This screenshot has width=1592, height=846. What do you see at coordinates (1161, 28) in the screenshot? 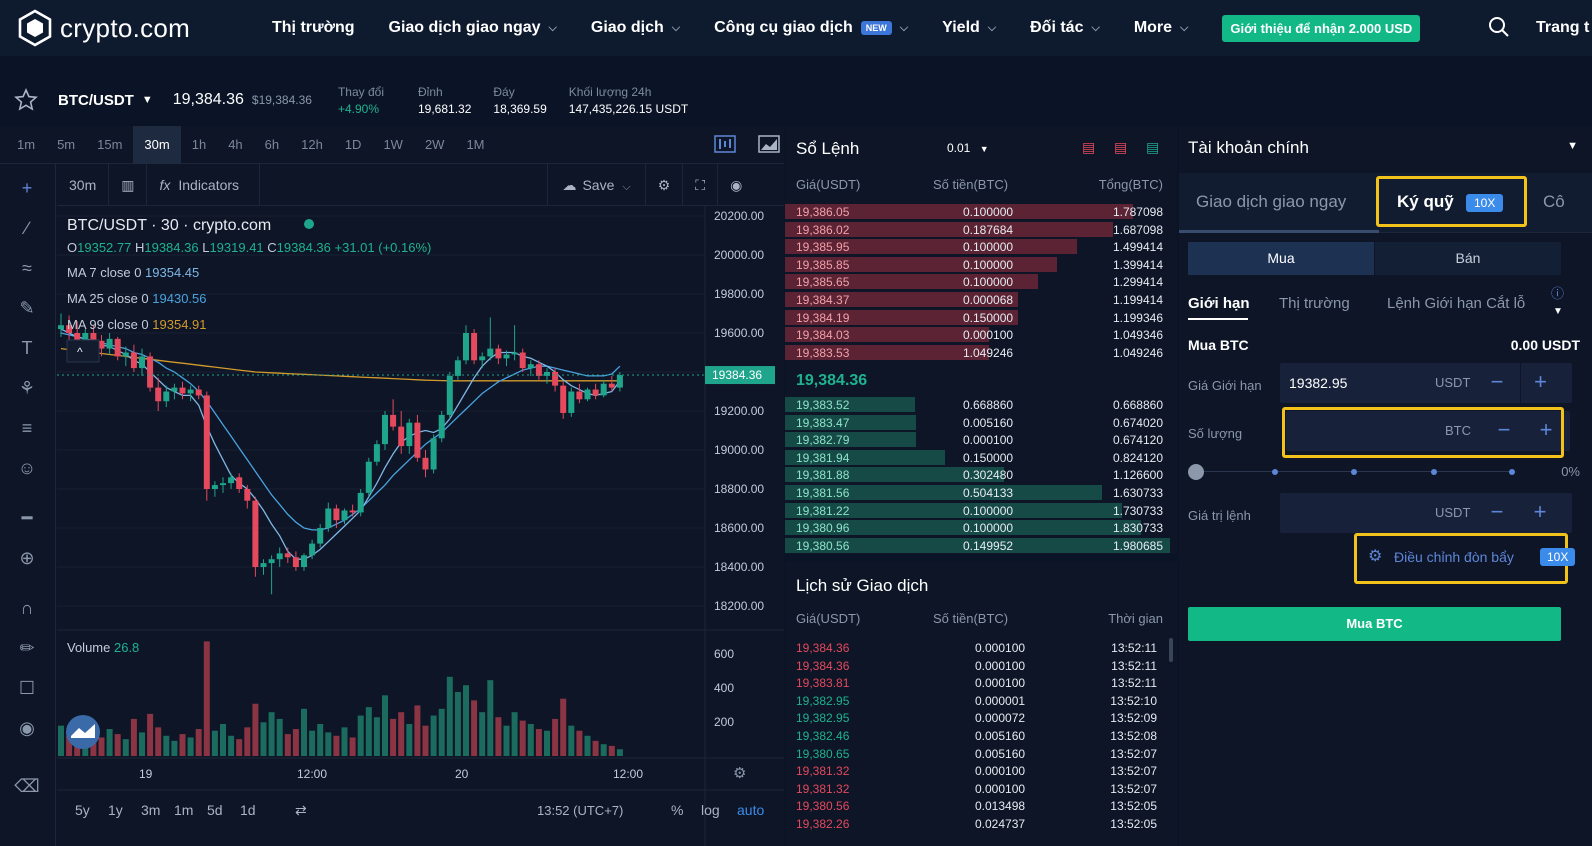
I see `nav-more: More ⌵` at bounding box center [1161, 28].